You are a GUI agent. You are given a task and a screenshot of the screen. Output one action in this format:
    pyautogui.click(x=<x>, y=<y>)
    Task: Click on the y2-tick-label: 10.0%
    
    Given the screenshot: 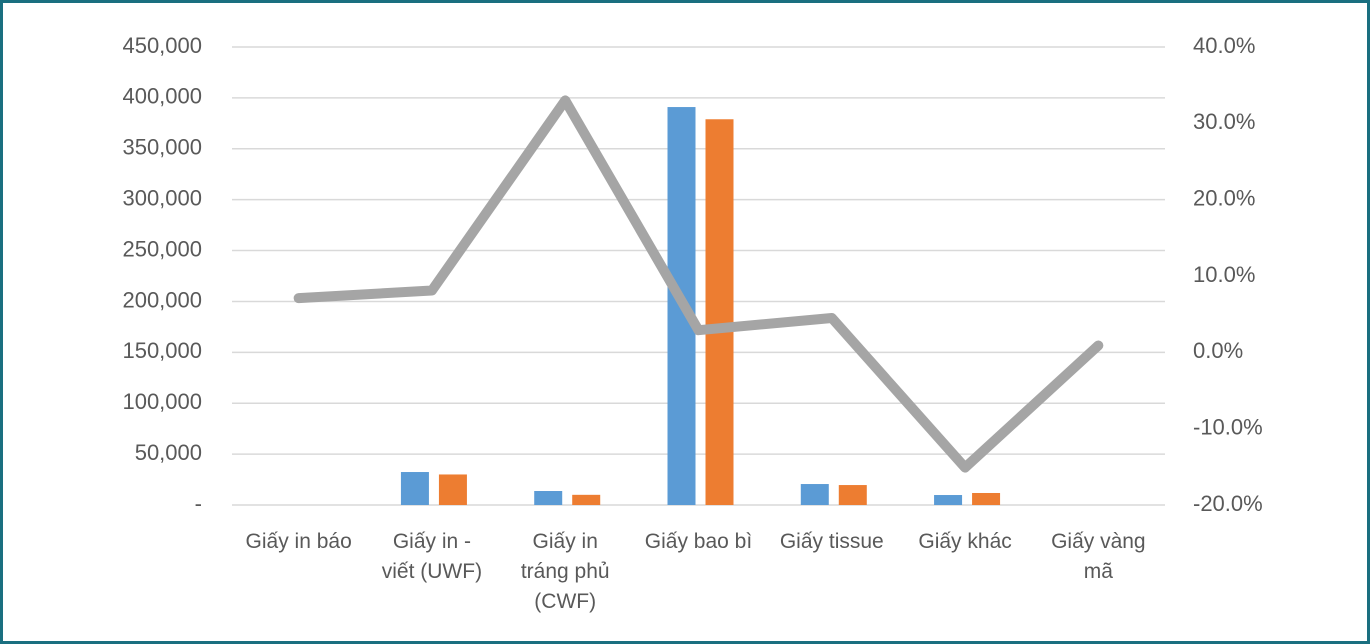 What is the action you would take?
    pyautogui.click(x=1224, y=274)
    